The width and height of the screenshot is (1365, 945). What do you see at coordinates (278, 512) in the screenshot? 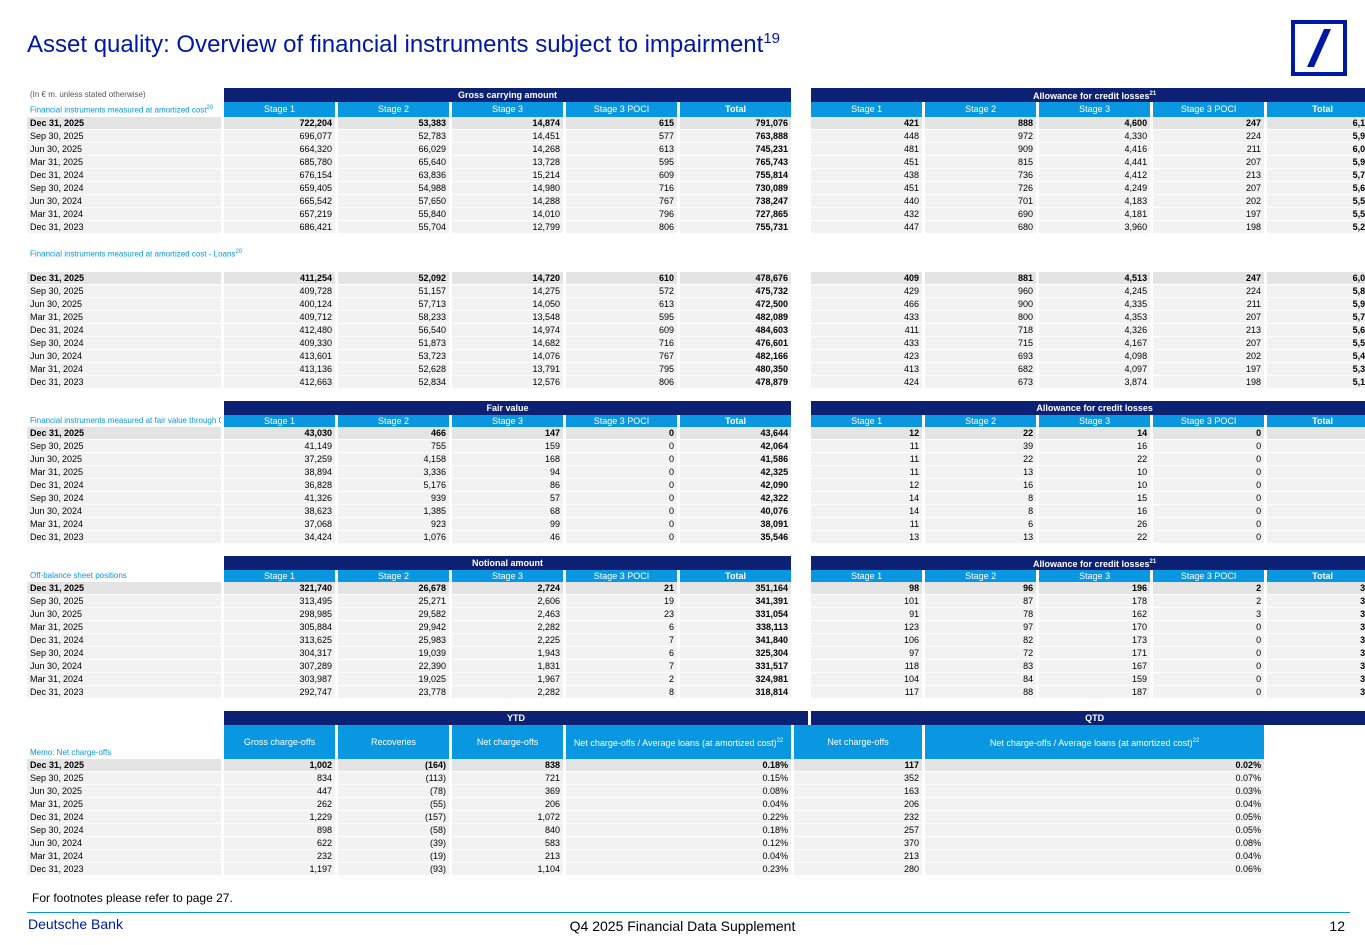
I see `value-cell: 38,623` at bounding box center [278, 512].